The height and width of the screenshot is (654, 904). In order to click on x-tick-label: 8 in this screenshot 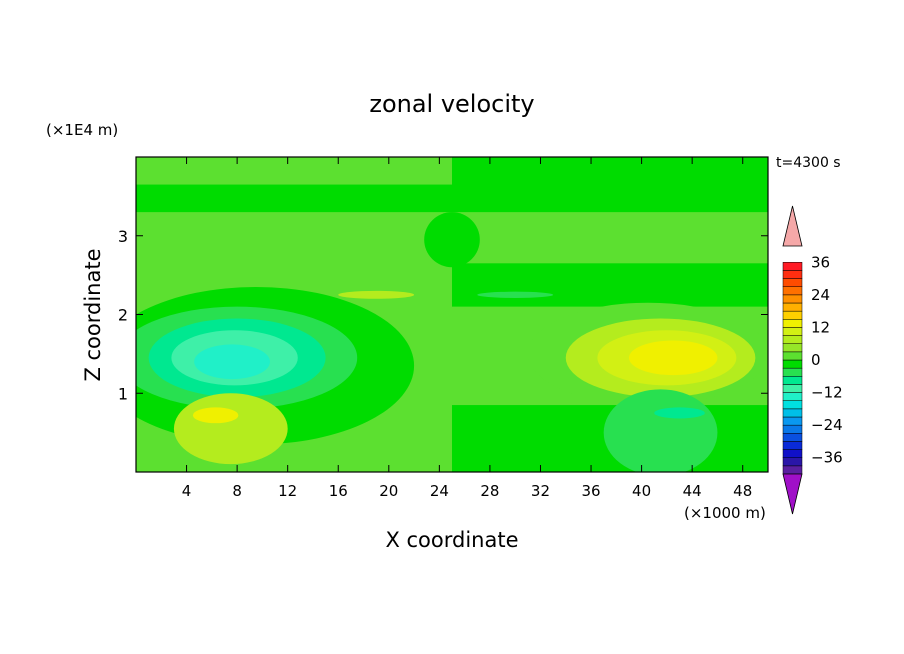, I will do `click(237, 491)`.